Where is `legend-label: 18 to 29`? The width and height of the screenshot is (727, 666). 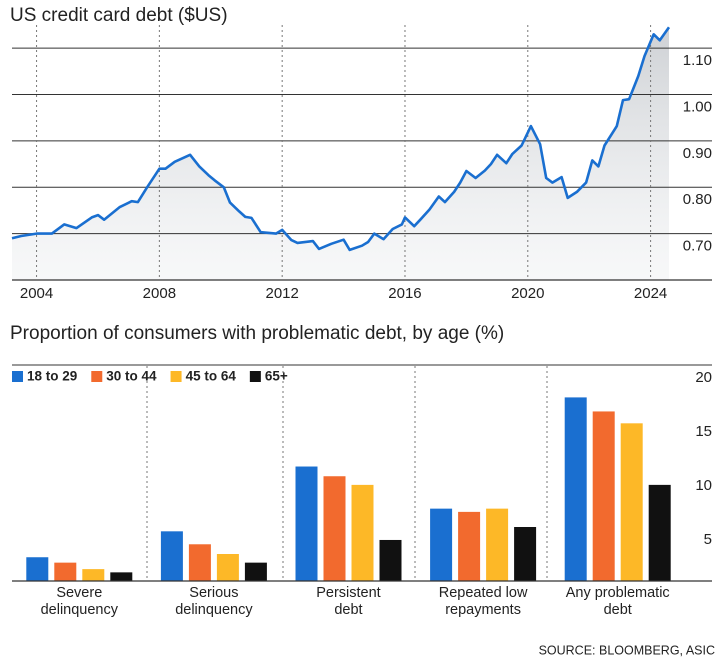
legend-label: 18 to 29 is located at coordinates (52, 376).